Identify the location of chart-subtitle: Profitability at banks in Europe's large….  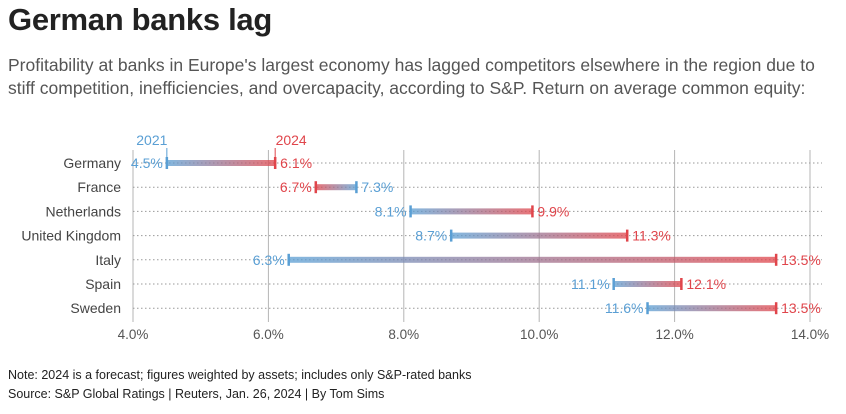
(411, 76).